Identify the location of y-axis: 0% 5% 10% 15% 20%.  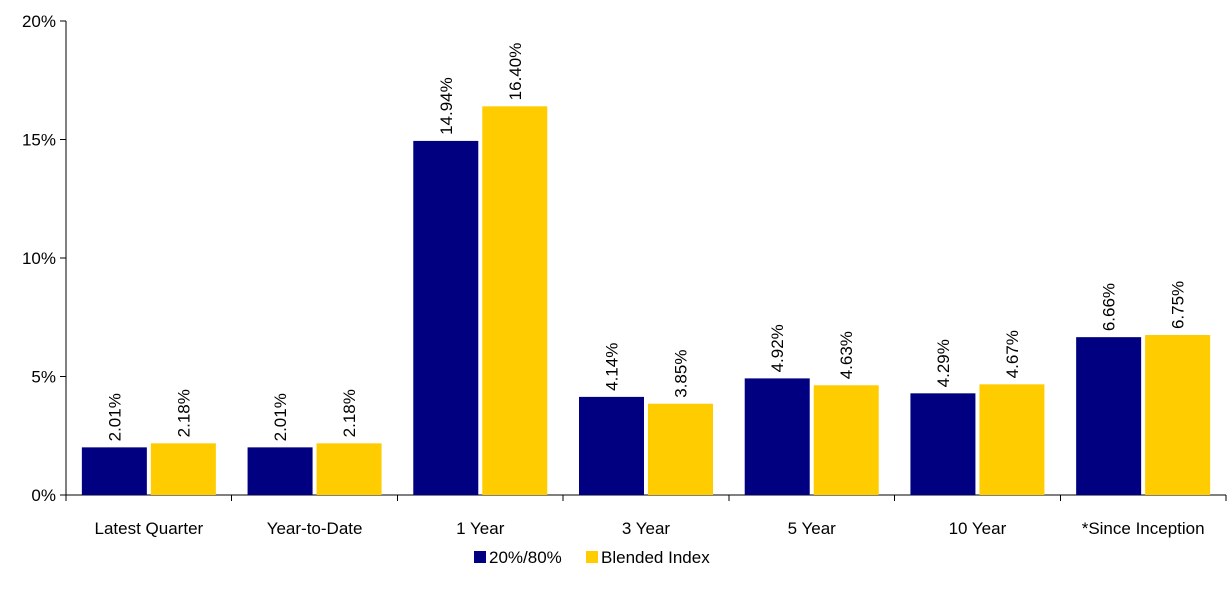
(44, 258).